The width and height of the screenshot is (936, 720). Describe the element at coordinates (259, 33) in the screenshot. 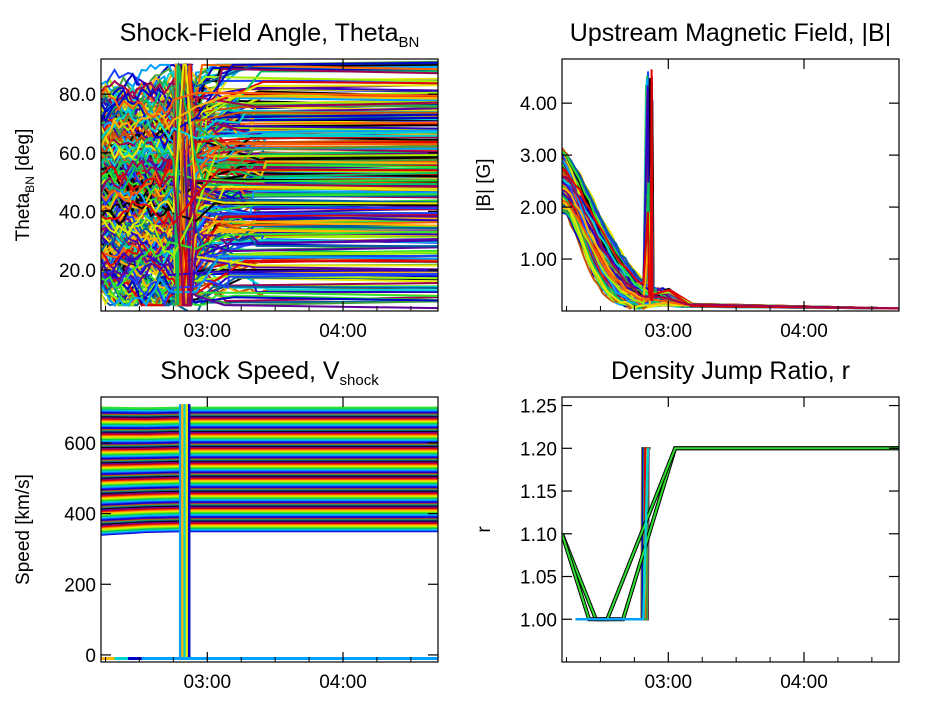

I see `chart-title-main: Shock-Field Angle, Theta` at that location.